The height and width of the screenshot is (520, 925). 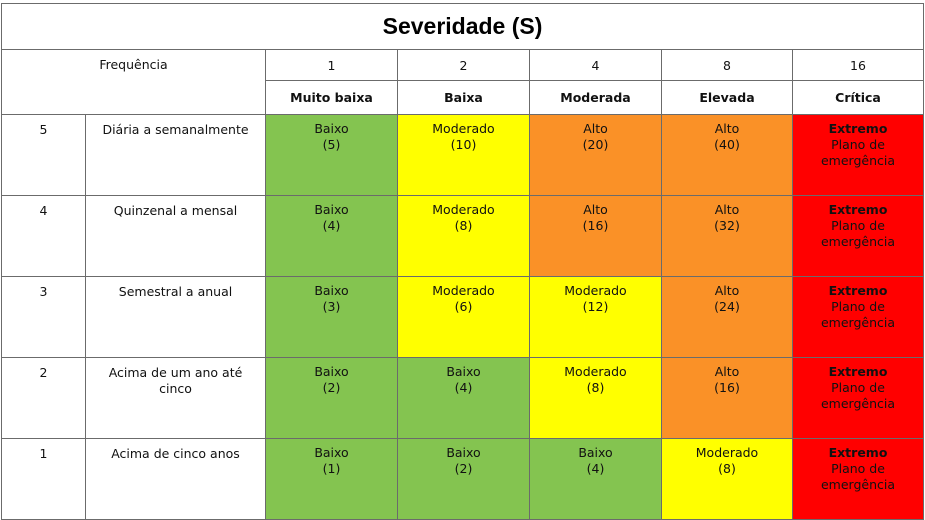 What do you see at coordinates (727, 144) in the screenshot?
I see `risk-score: (40)` at bounding box center [727, 144].